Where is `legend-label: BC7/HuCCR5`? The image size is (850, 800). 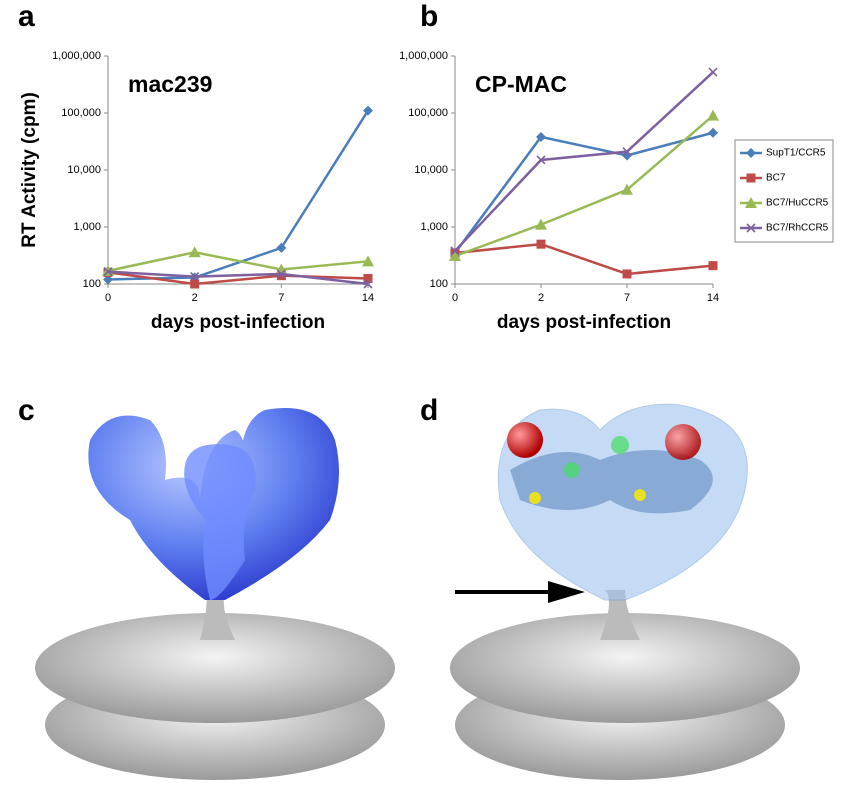 legend-label: BC7/HuCCR5 is located at coordinates (797, 203).